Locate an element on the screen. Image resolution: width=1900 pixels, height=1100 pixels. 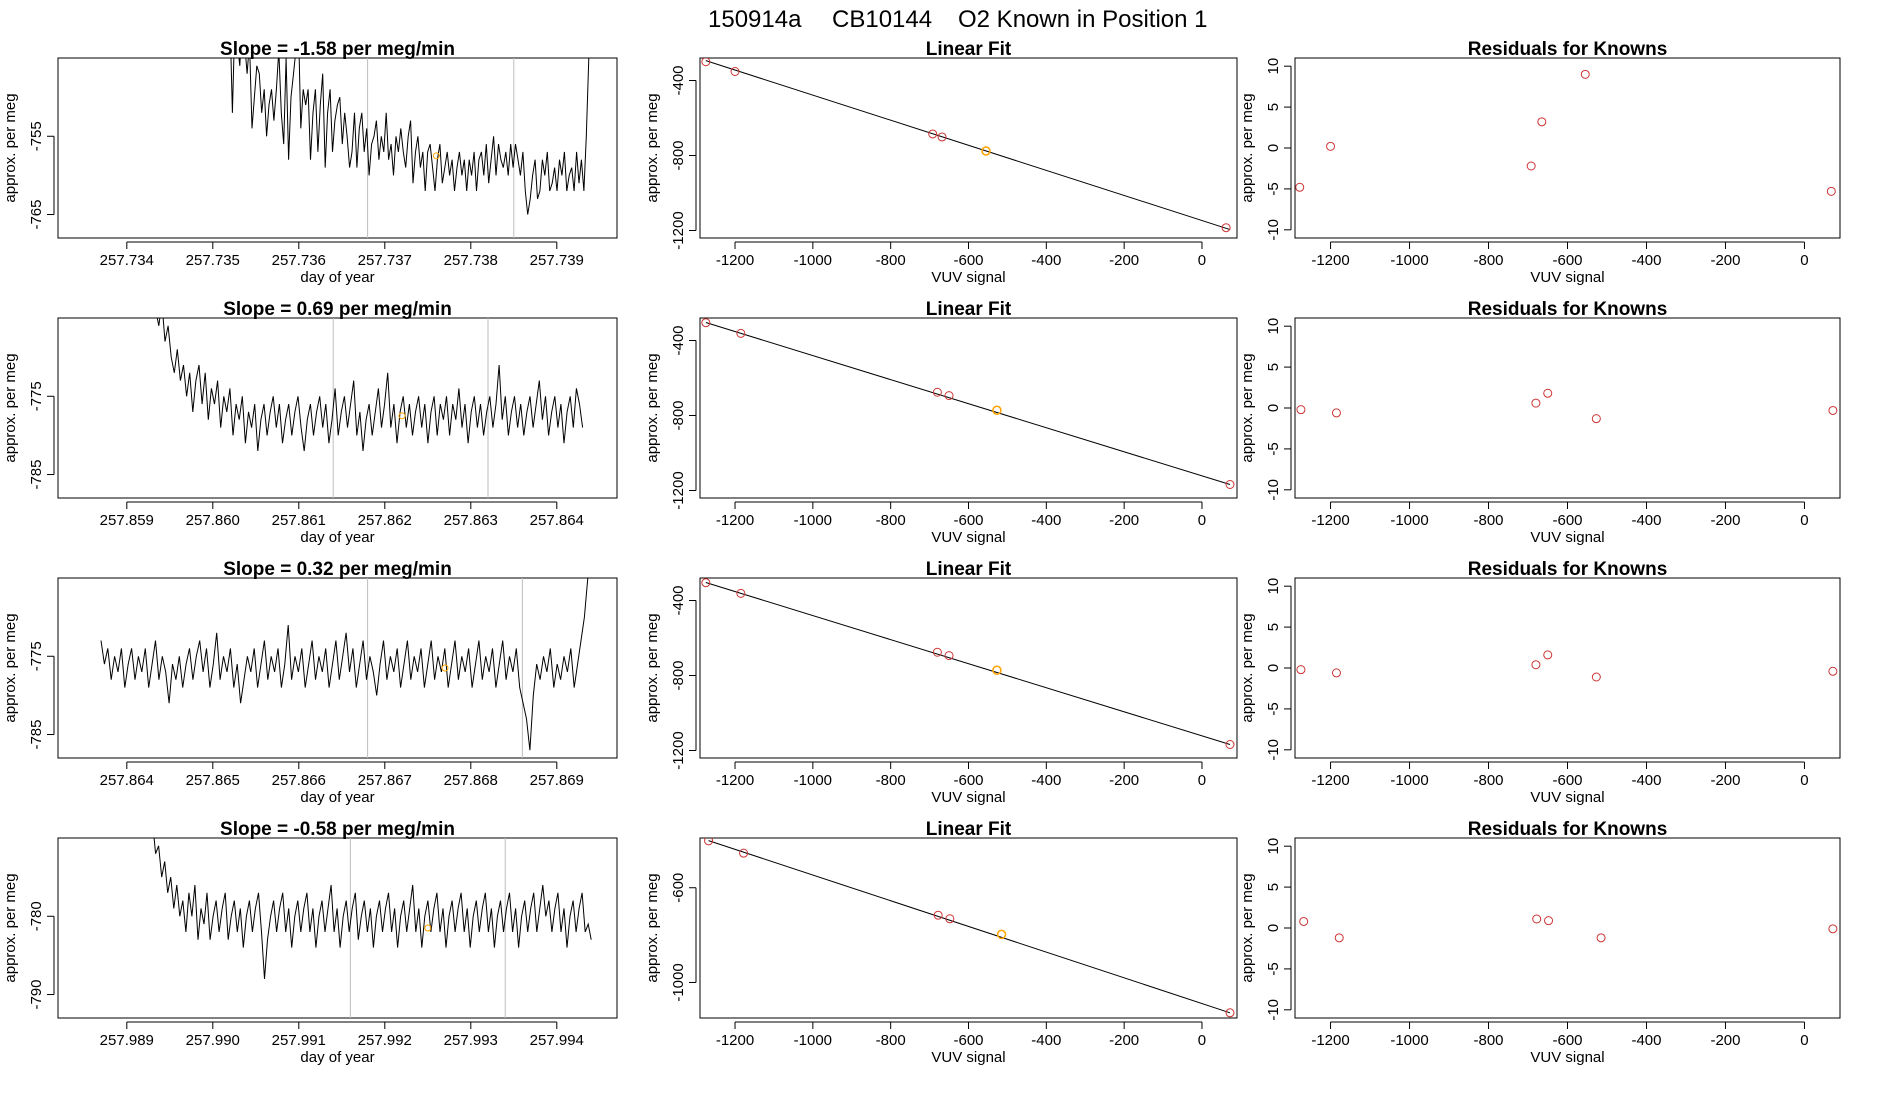
x-tick-label: 257.869 is located at coordinates (557, 780).